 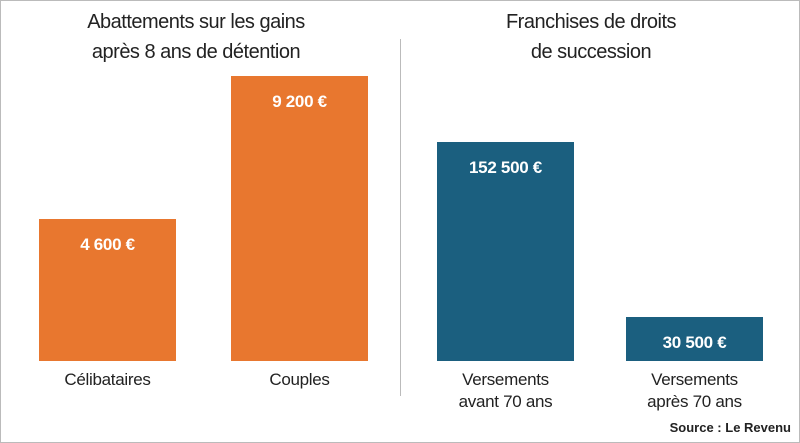 What do you see at coordinates (505, 167) in the screenshot?
I see `value-label: 152 500 €` at bounding box center [505, 167].